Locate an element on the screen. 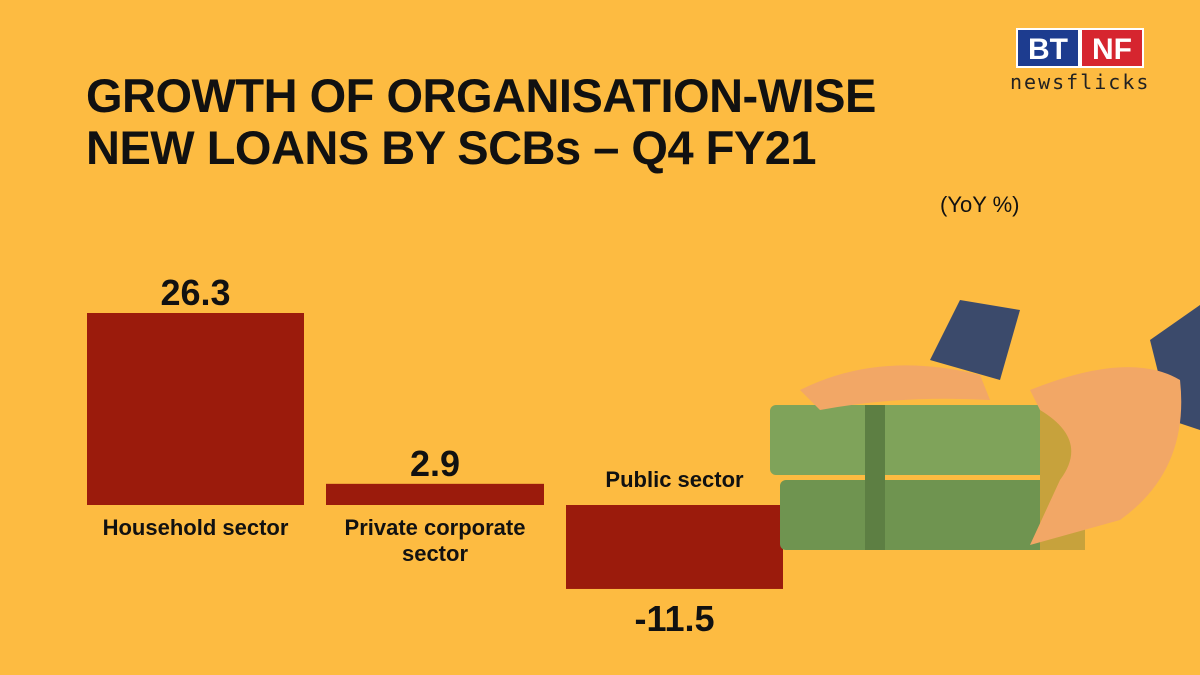 The width and height of the screenshot is (1200, 675). sleeve-left-icon is located at coordinates (975, 340).